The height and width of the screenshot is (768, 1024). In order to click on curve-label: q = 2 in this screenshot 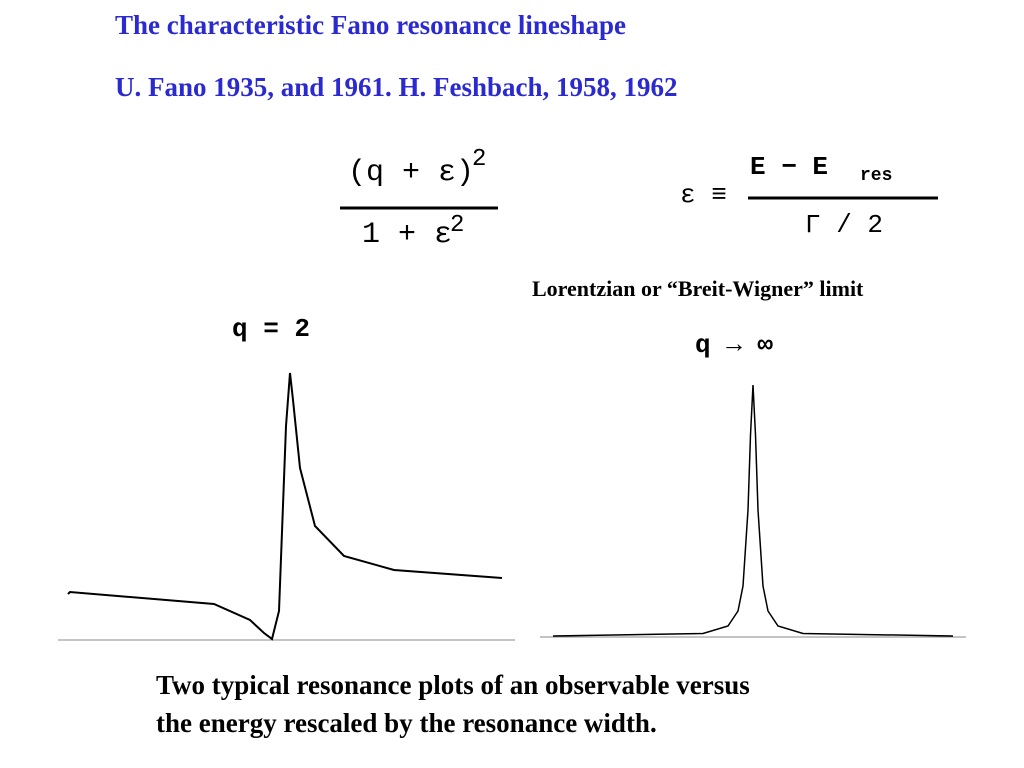, I will do `click(271, 329)`.